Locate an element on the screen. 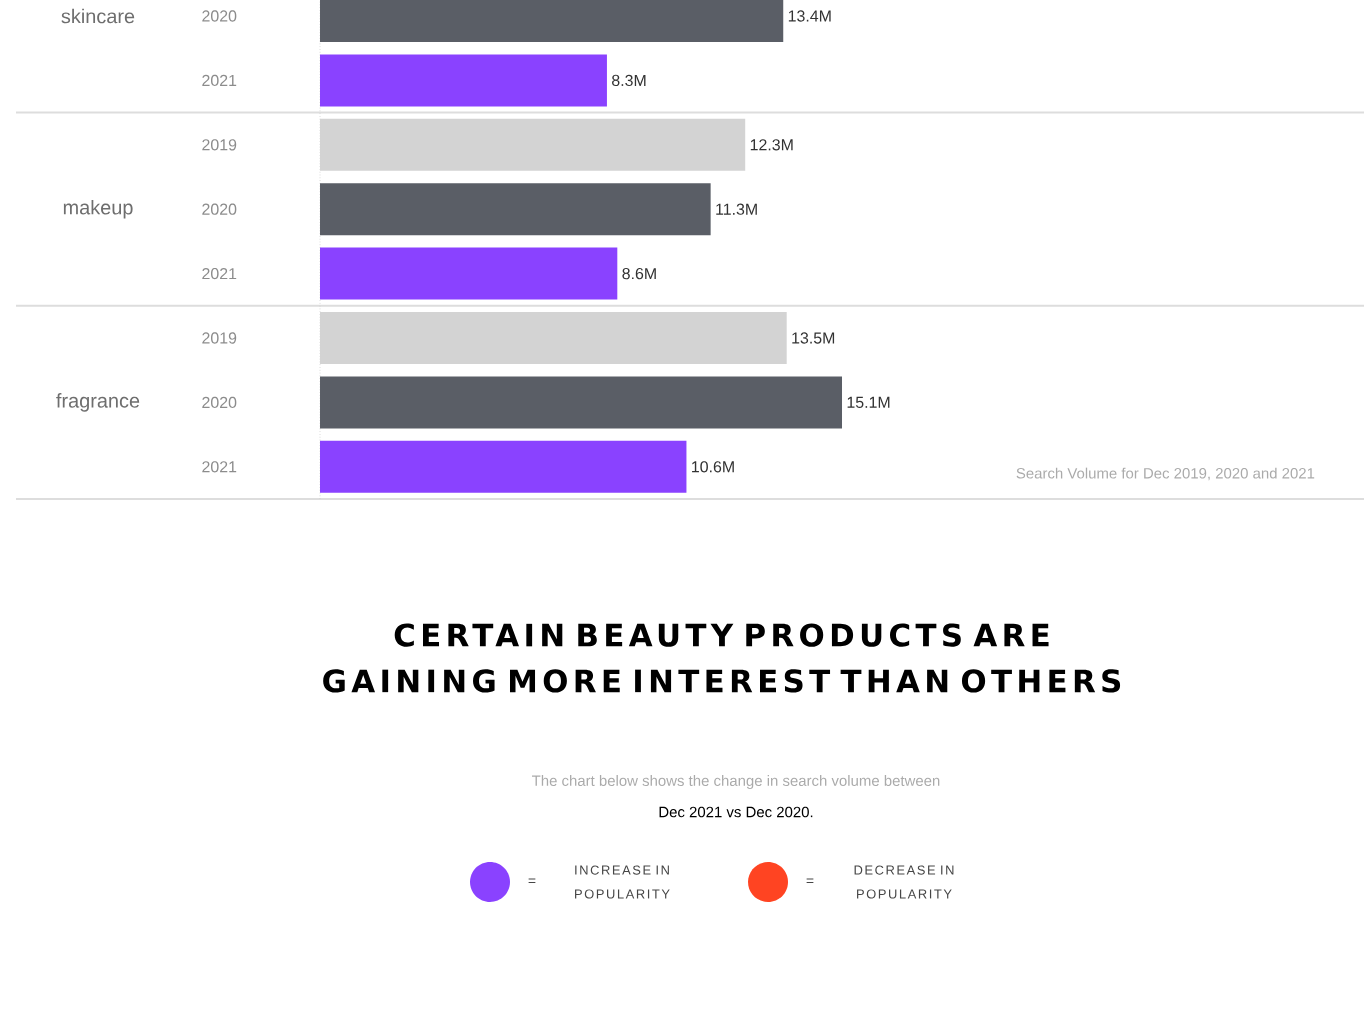 The height and width of the screenshot is (1022, 1364). text: fragrance is located at coordinates (98, 402).